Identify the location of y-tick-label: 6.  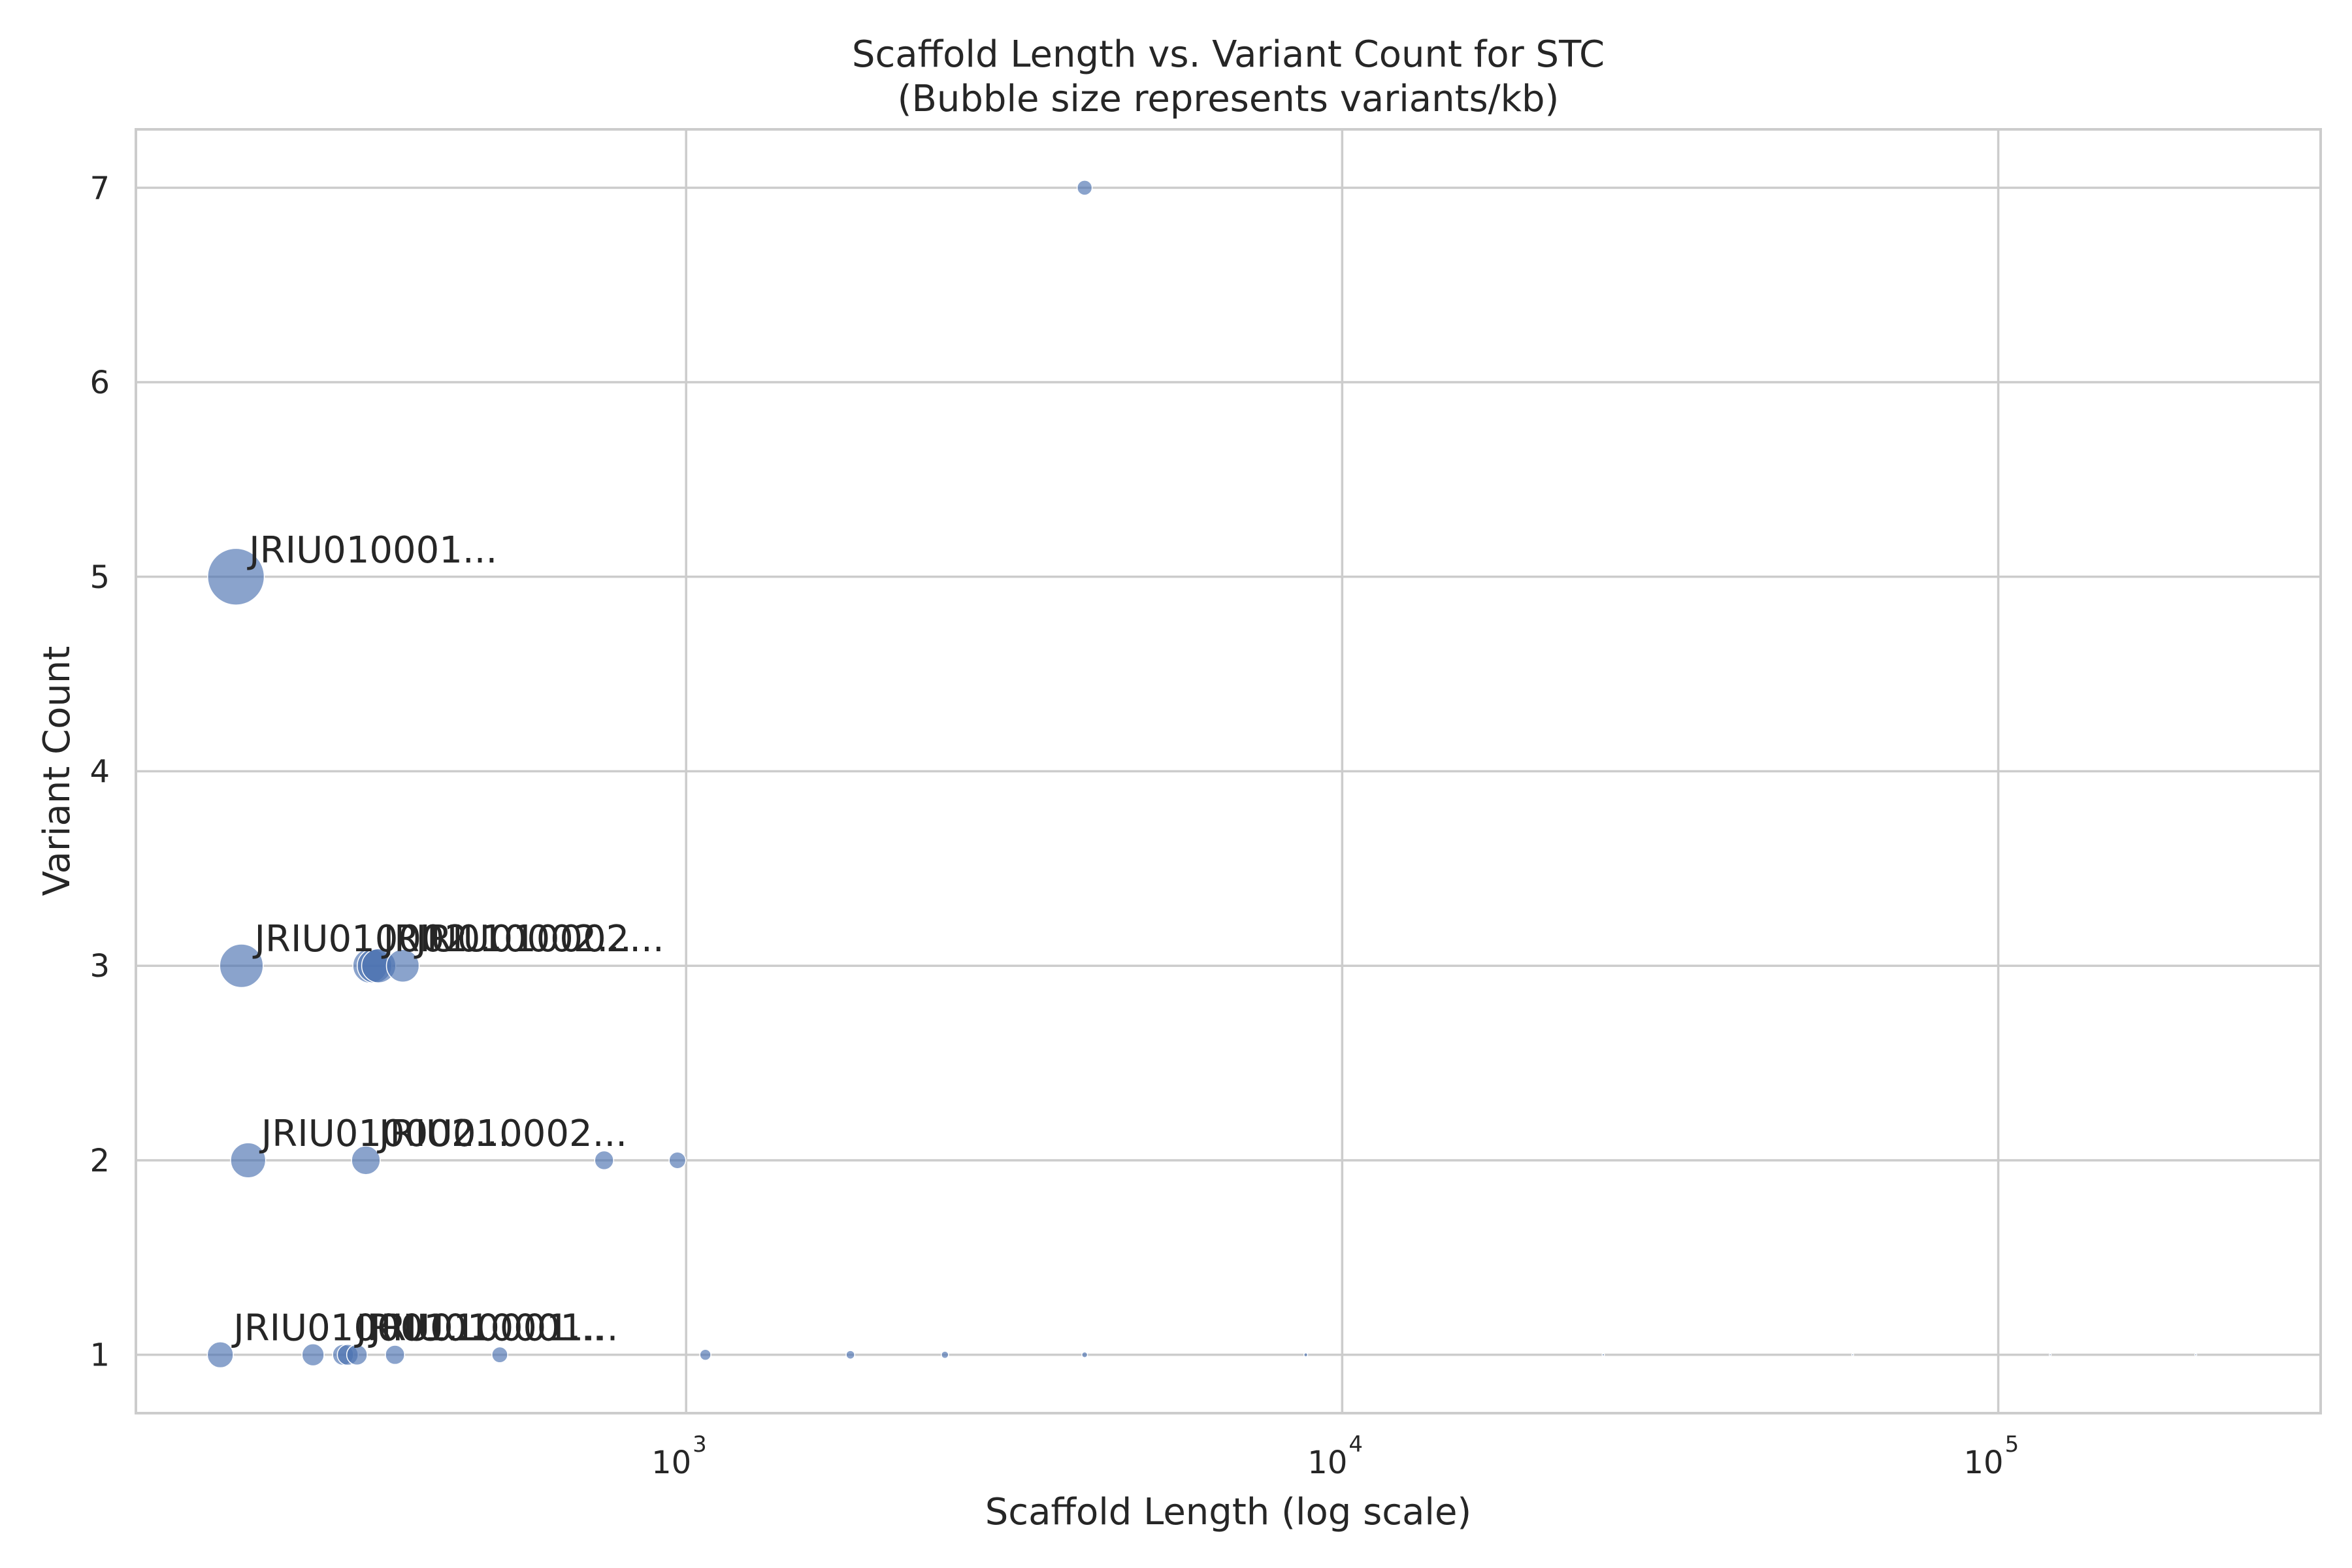
(100, 383).